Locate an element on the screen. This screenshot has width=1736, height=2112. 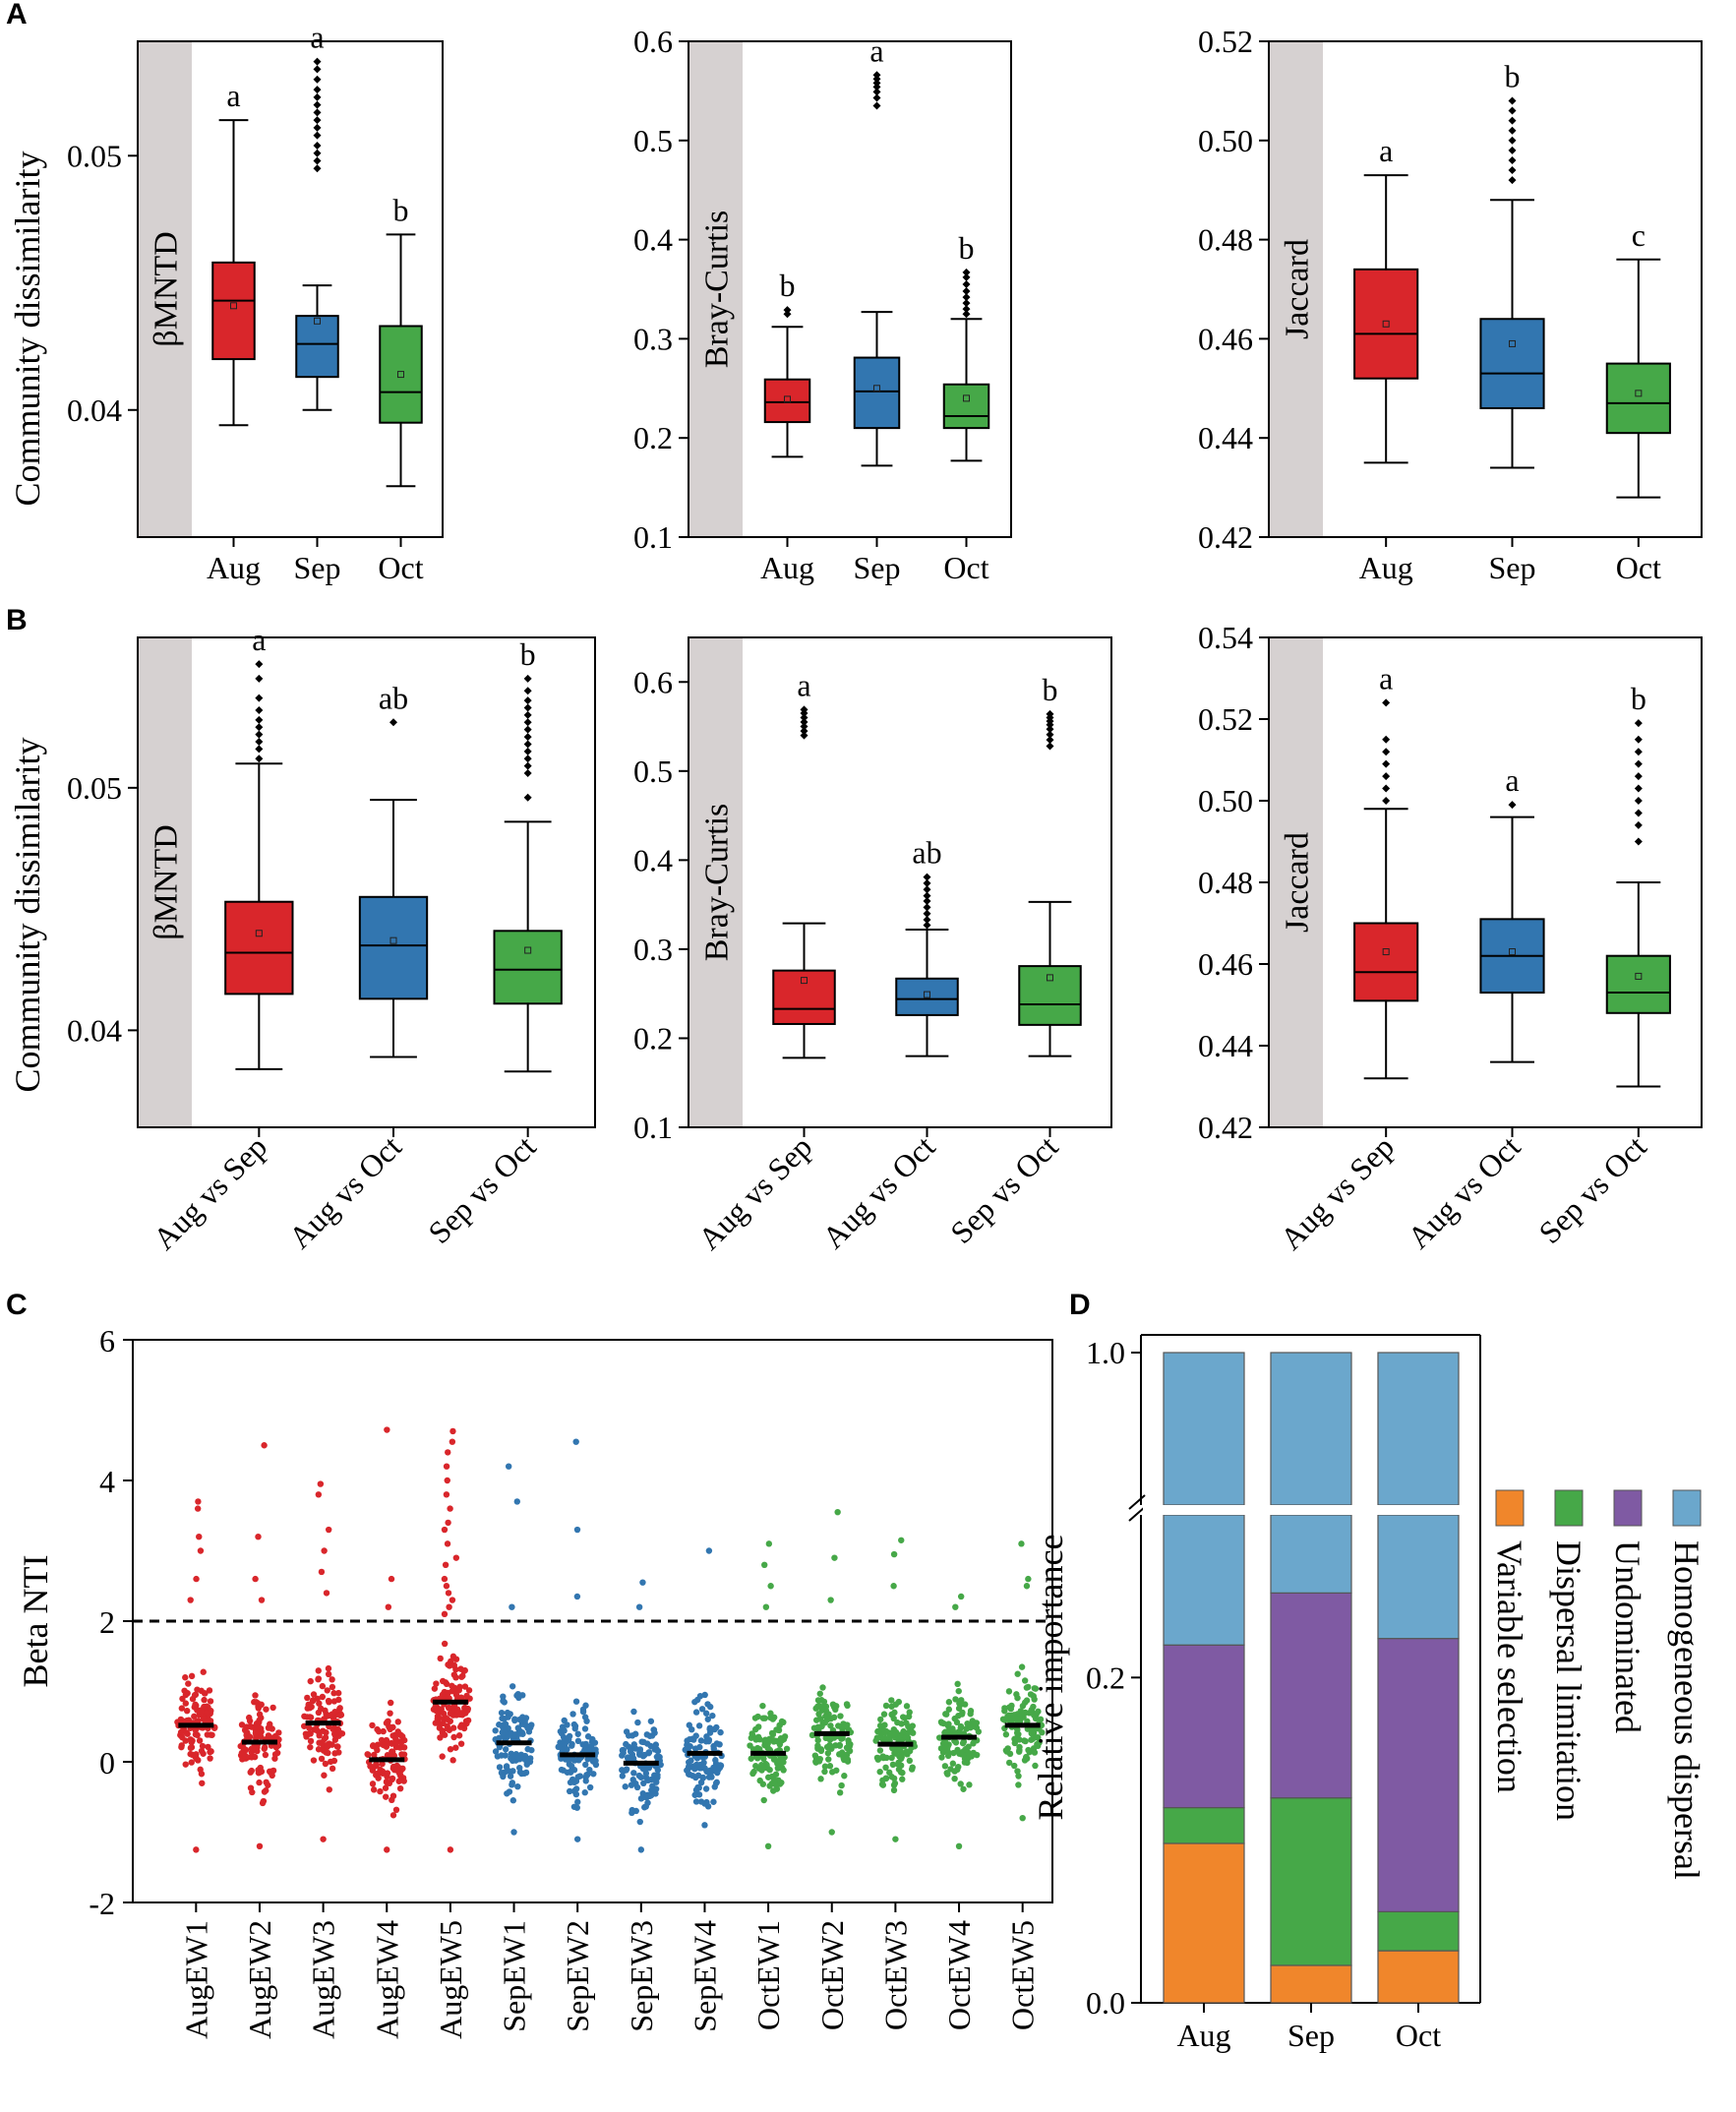
b3-ytick-label: 0.50 is located at coordinates (1225, 800).